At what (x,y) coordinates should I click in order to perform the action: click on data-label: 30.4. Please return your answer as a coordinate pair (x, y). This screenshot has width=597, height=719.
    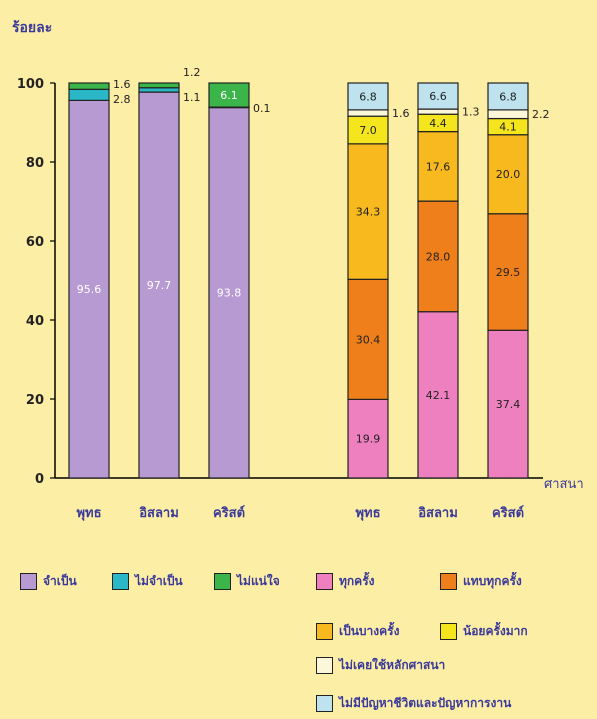
    Looking at the image, I should click on (368, 339).